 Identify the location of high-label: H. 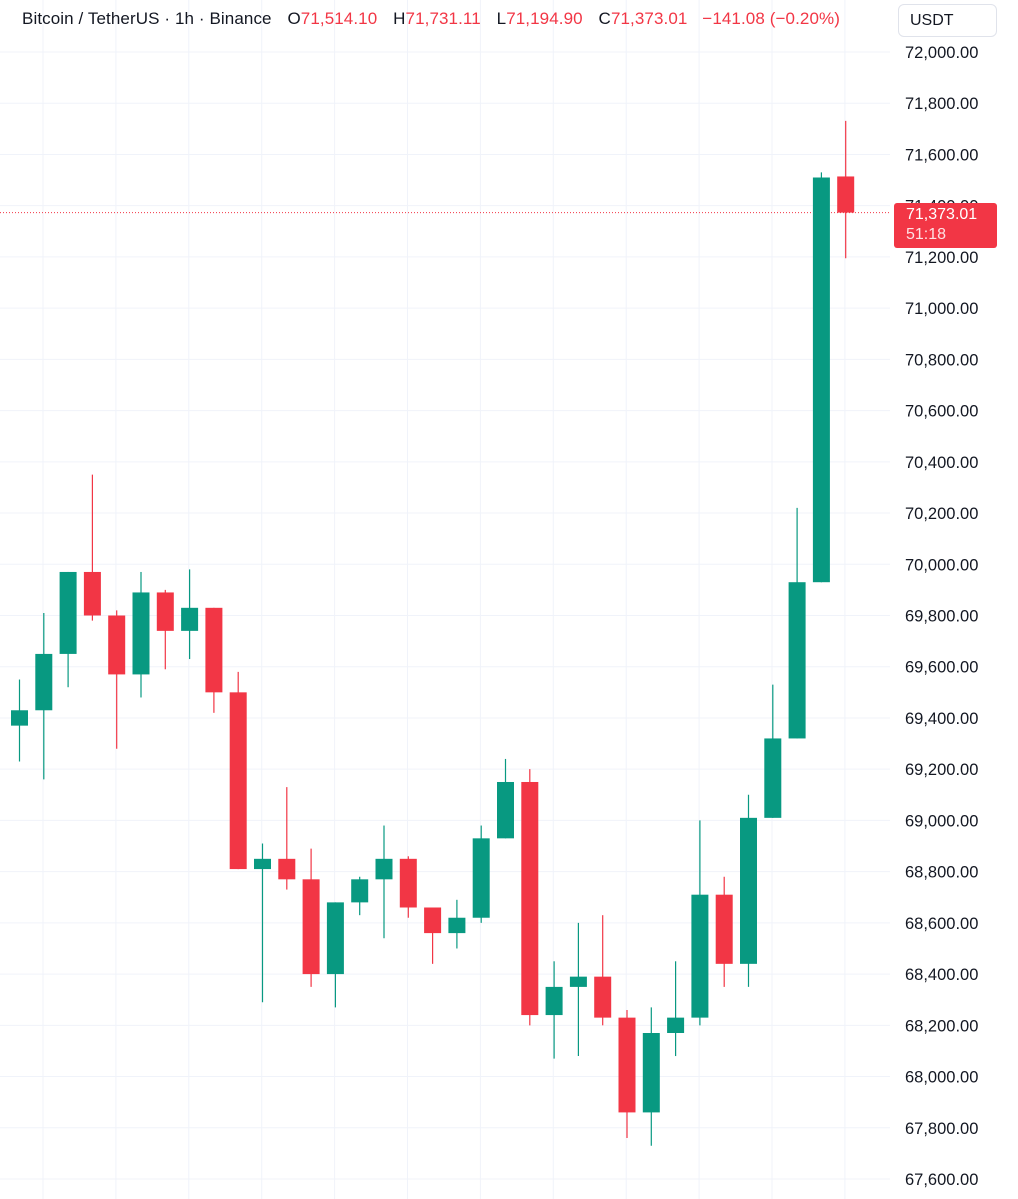
(399, 18).